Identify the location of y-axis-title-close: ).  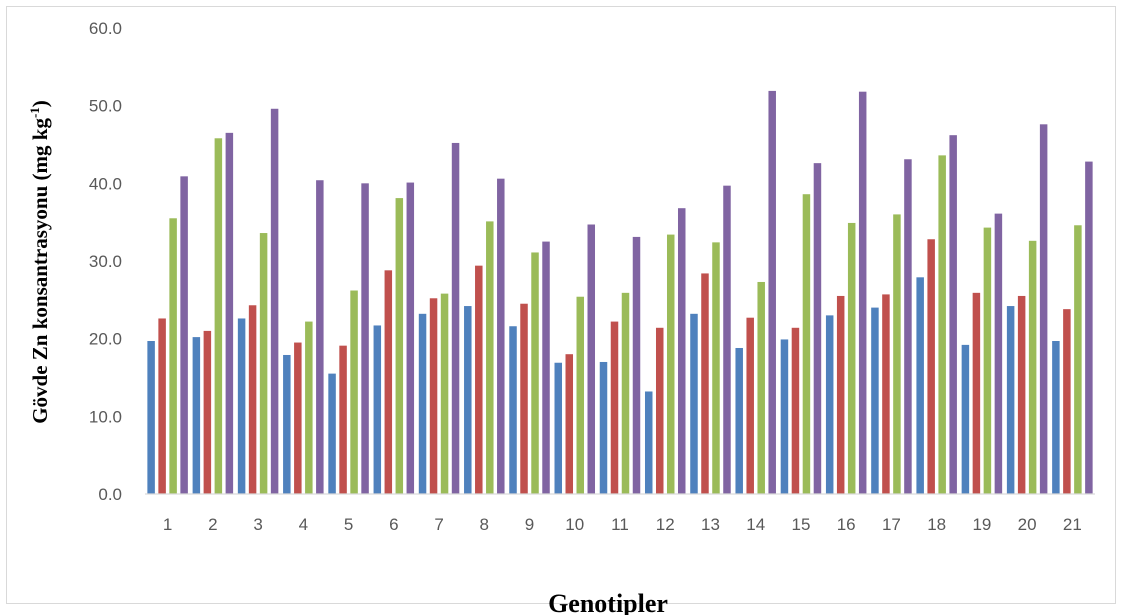
(40, 103).